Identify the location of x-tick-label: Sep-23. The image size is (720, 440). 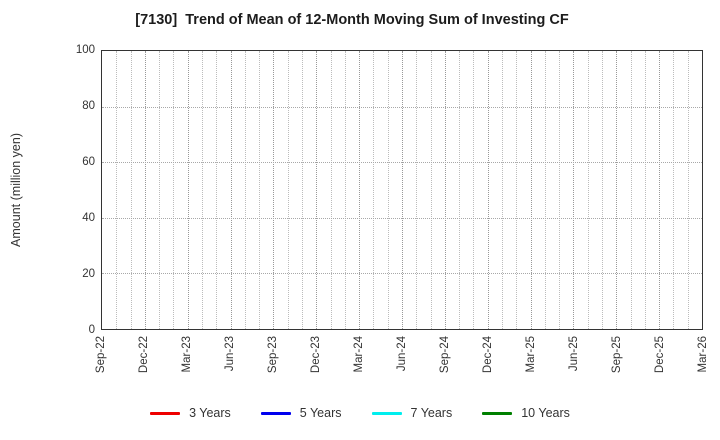
(273, 355).